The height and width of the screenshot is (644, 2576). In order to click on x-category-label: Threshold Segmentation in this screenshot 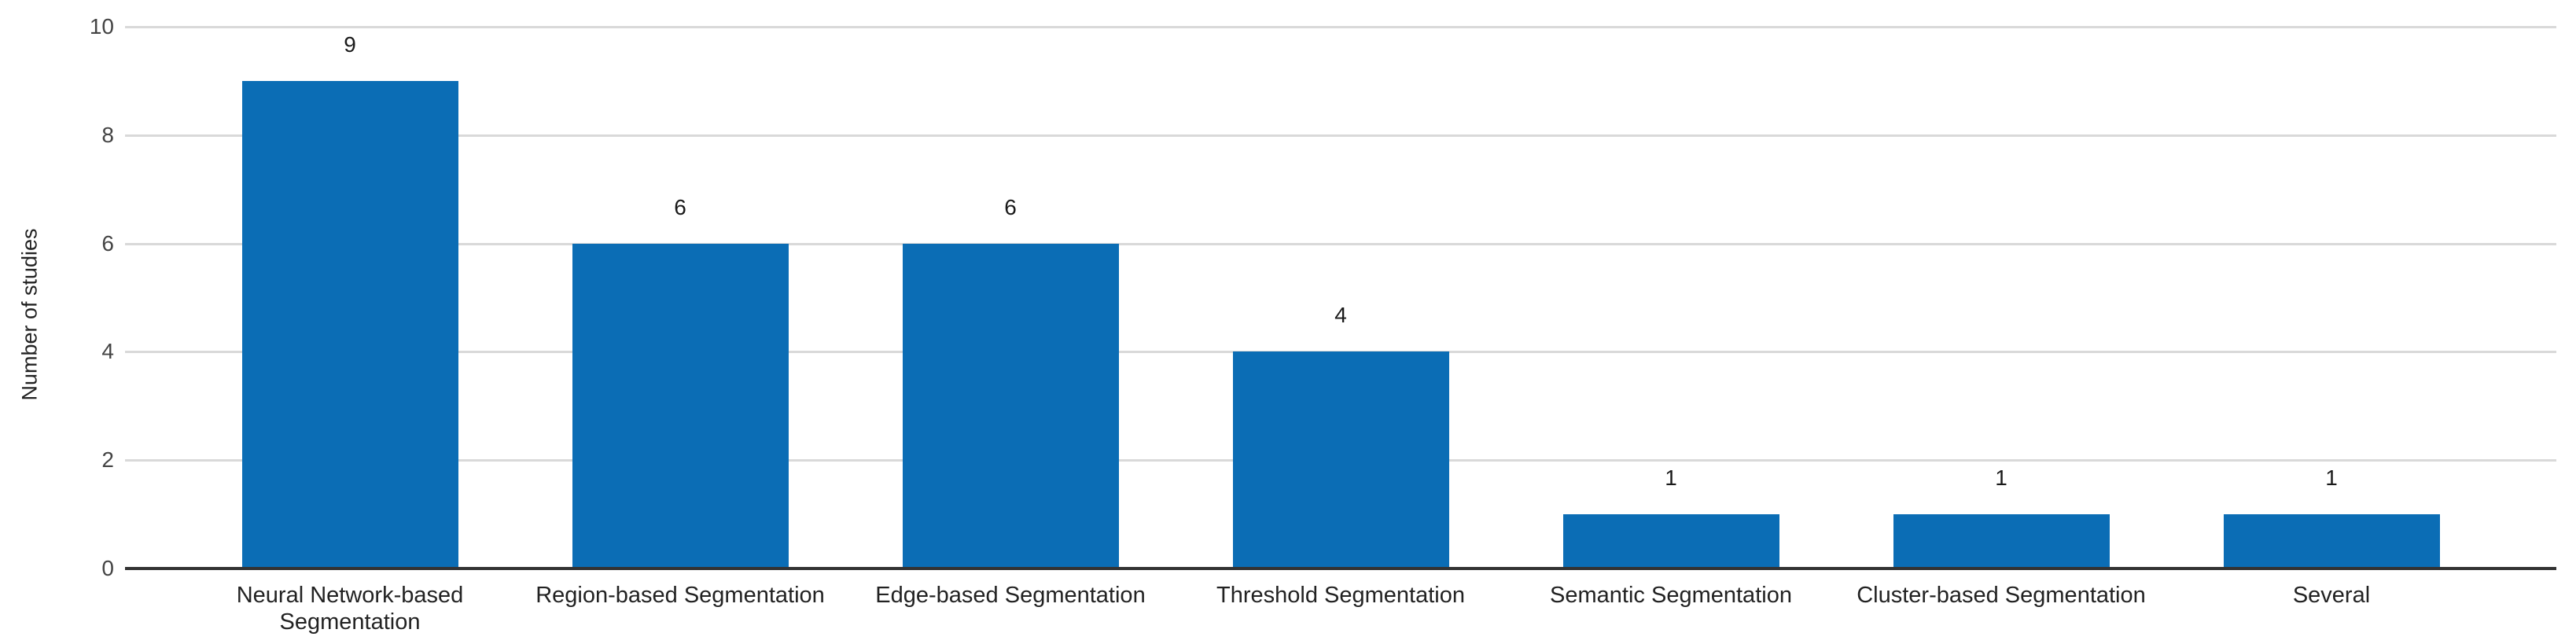, I will do `click(1340, 595)`.